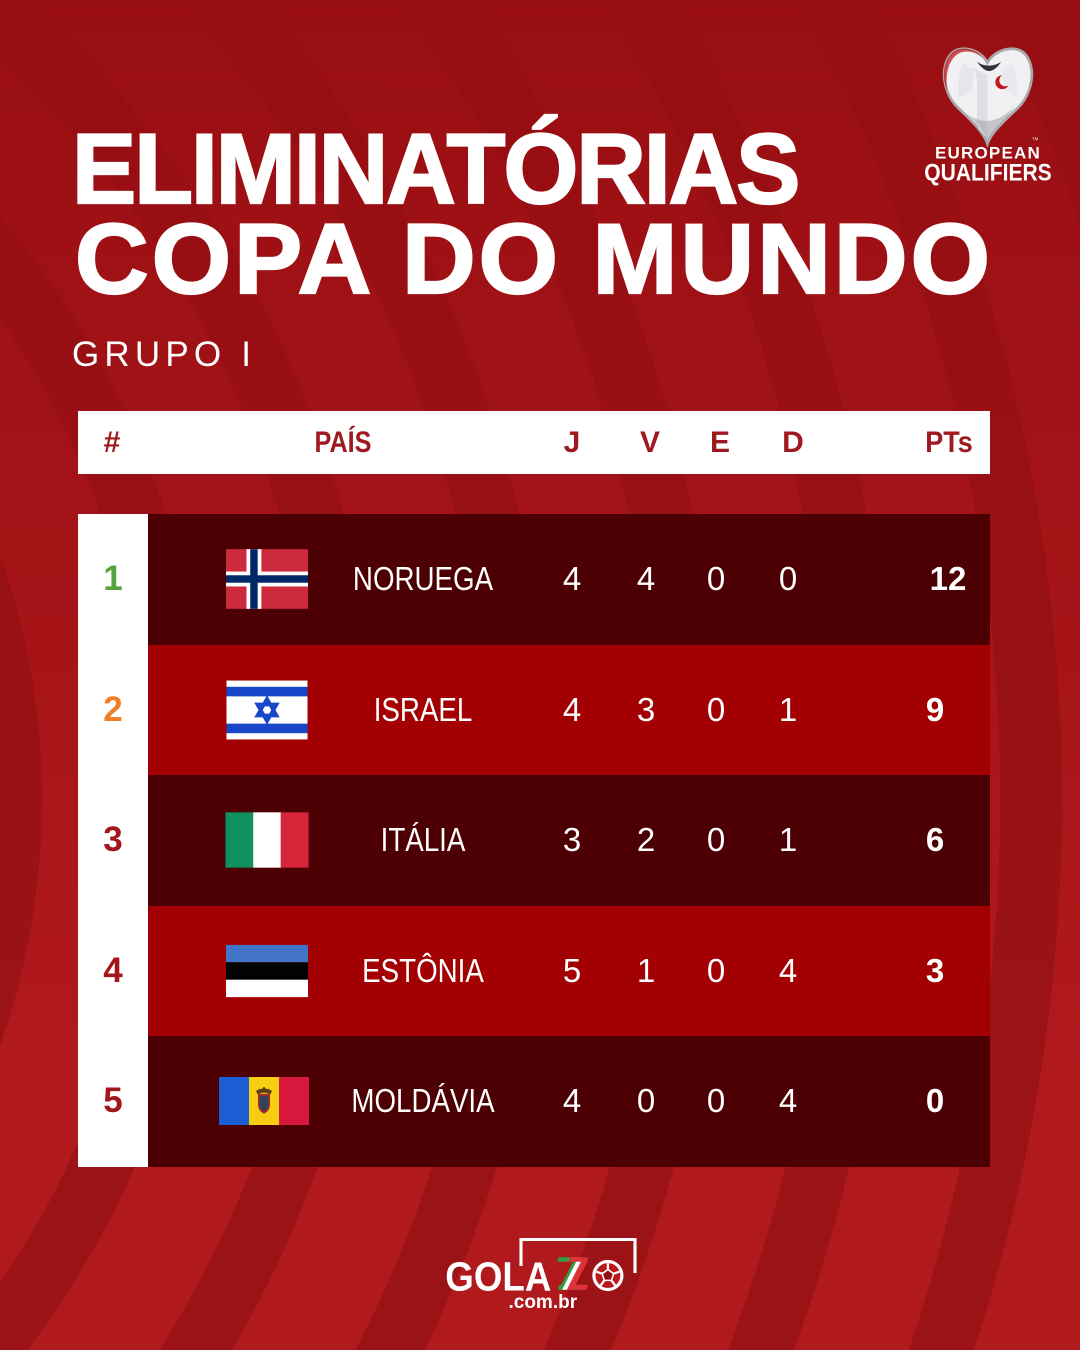 The width and height of the screenshot is (1080, 1350). Describe the element at coordinates (1035, 140) in the screenshot. I see `svg-text: ™` at that location.